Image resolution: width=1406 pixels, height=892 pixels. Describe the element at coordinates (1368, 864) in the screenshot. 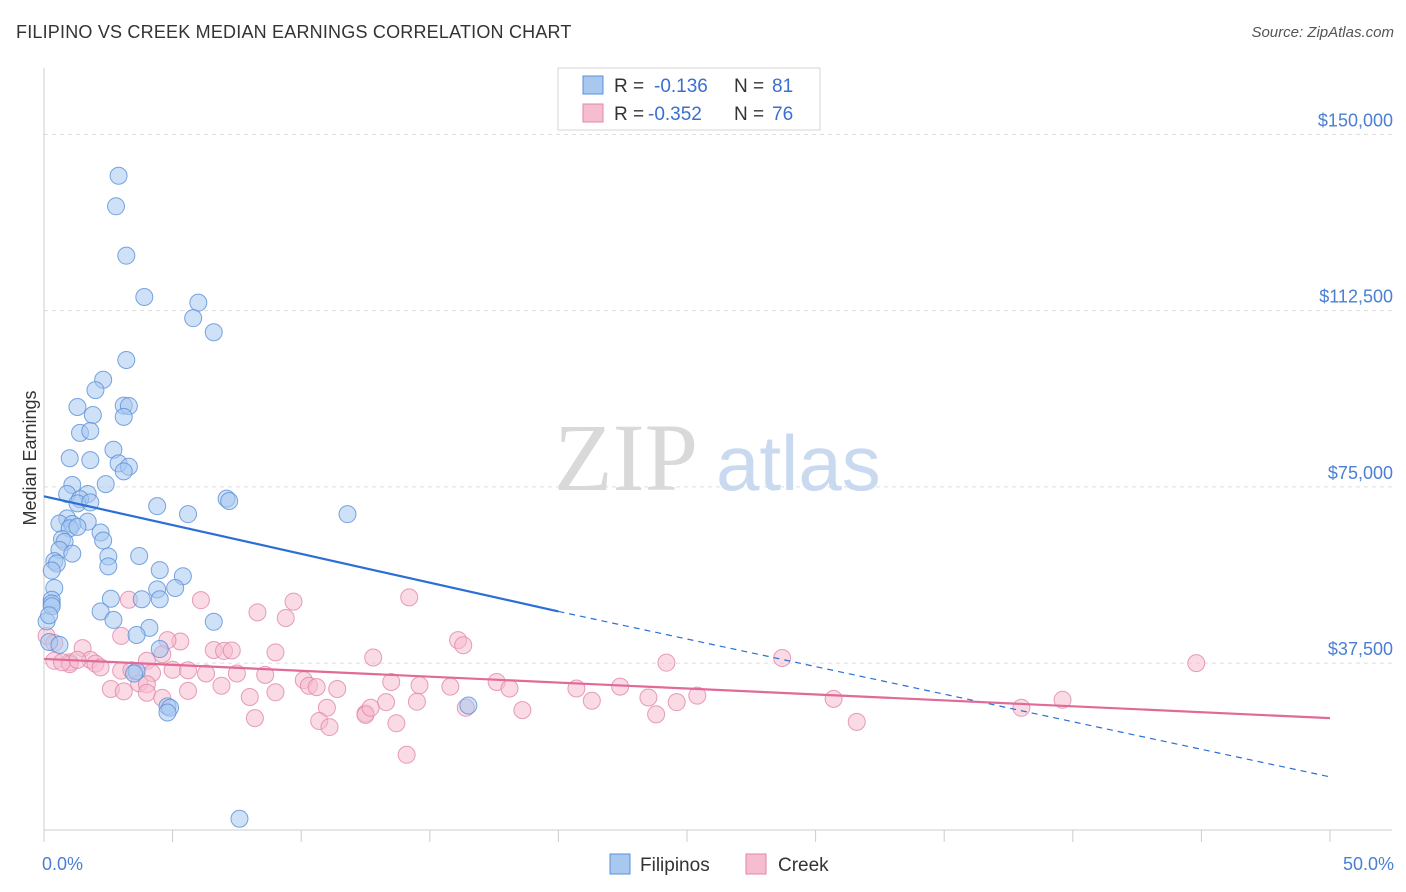

I see `x-tick-label-1: 50.0%` at that location.